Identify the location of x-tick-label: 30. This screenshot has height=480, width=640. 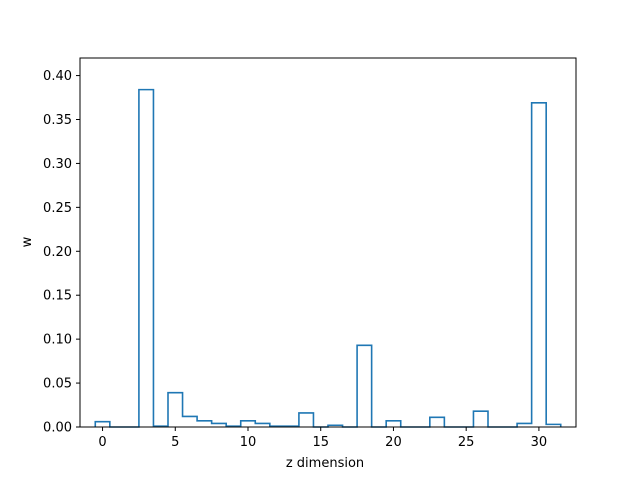
(539, 442).